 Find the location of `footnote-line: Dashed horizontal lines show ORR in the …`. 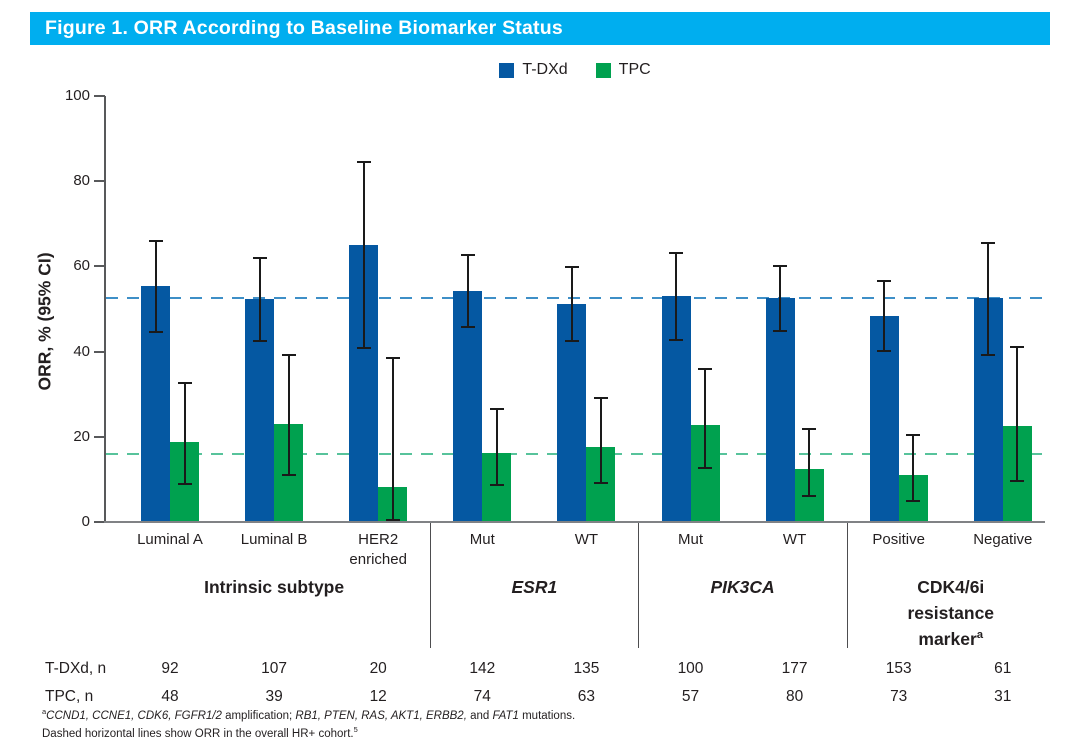

footnote-line: Dashed horizontal lines show ORR in the … is located at coordinates (200, 734).